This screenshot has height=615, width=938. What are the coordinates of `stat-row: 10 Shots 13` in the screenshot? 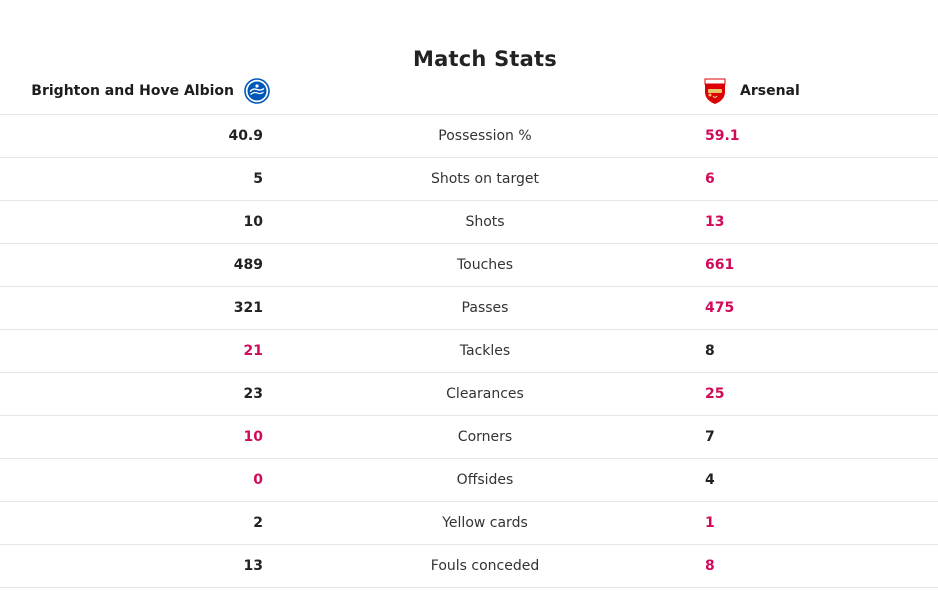 It's located at (469, 222).